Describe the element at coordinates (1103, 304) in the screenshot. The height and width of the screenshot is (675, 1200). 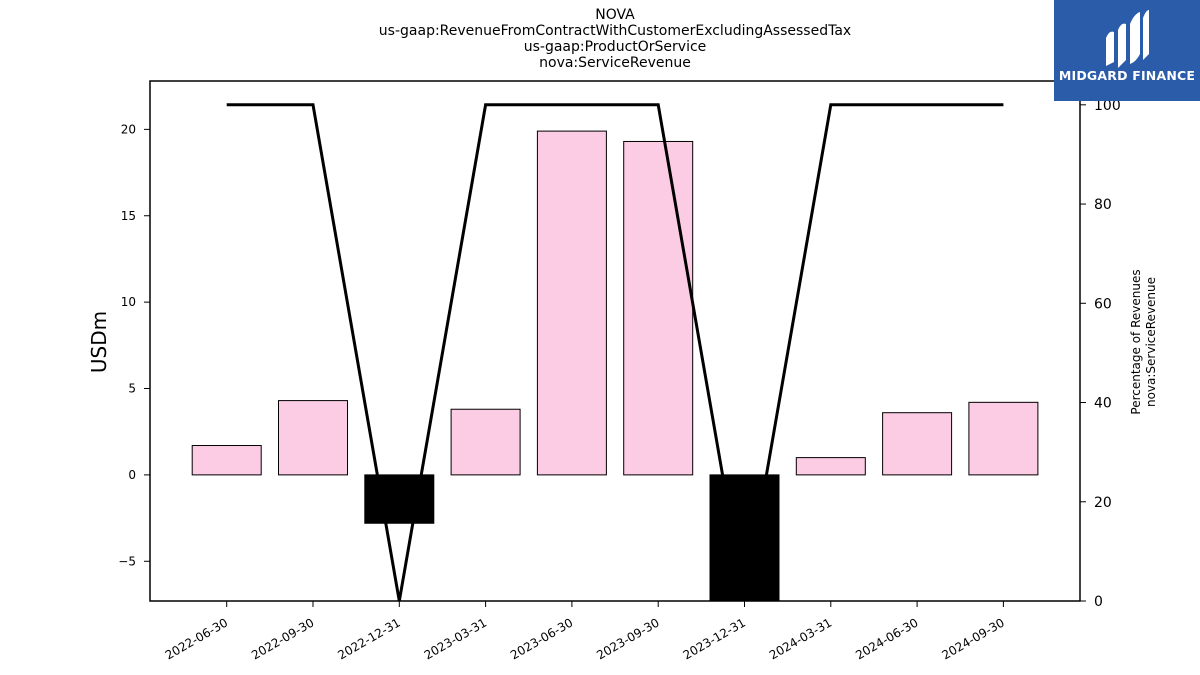
I see `y-tick-label-right: 60` at that location.